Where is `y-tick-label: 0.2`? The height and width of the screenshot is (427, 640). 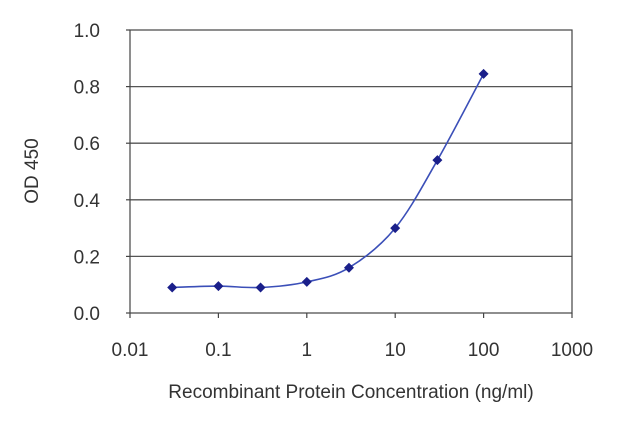 y-tick-label: 0.2 is located at coordinates (87, 257).